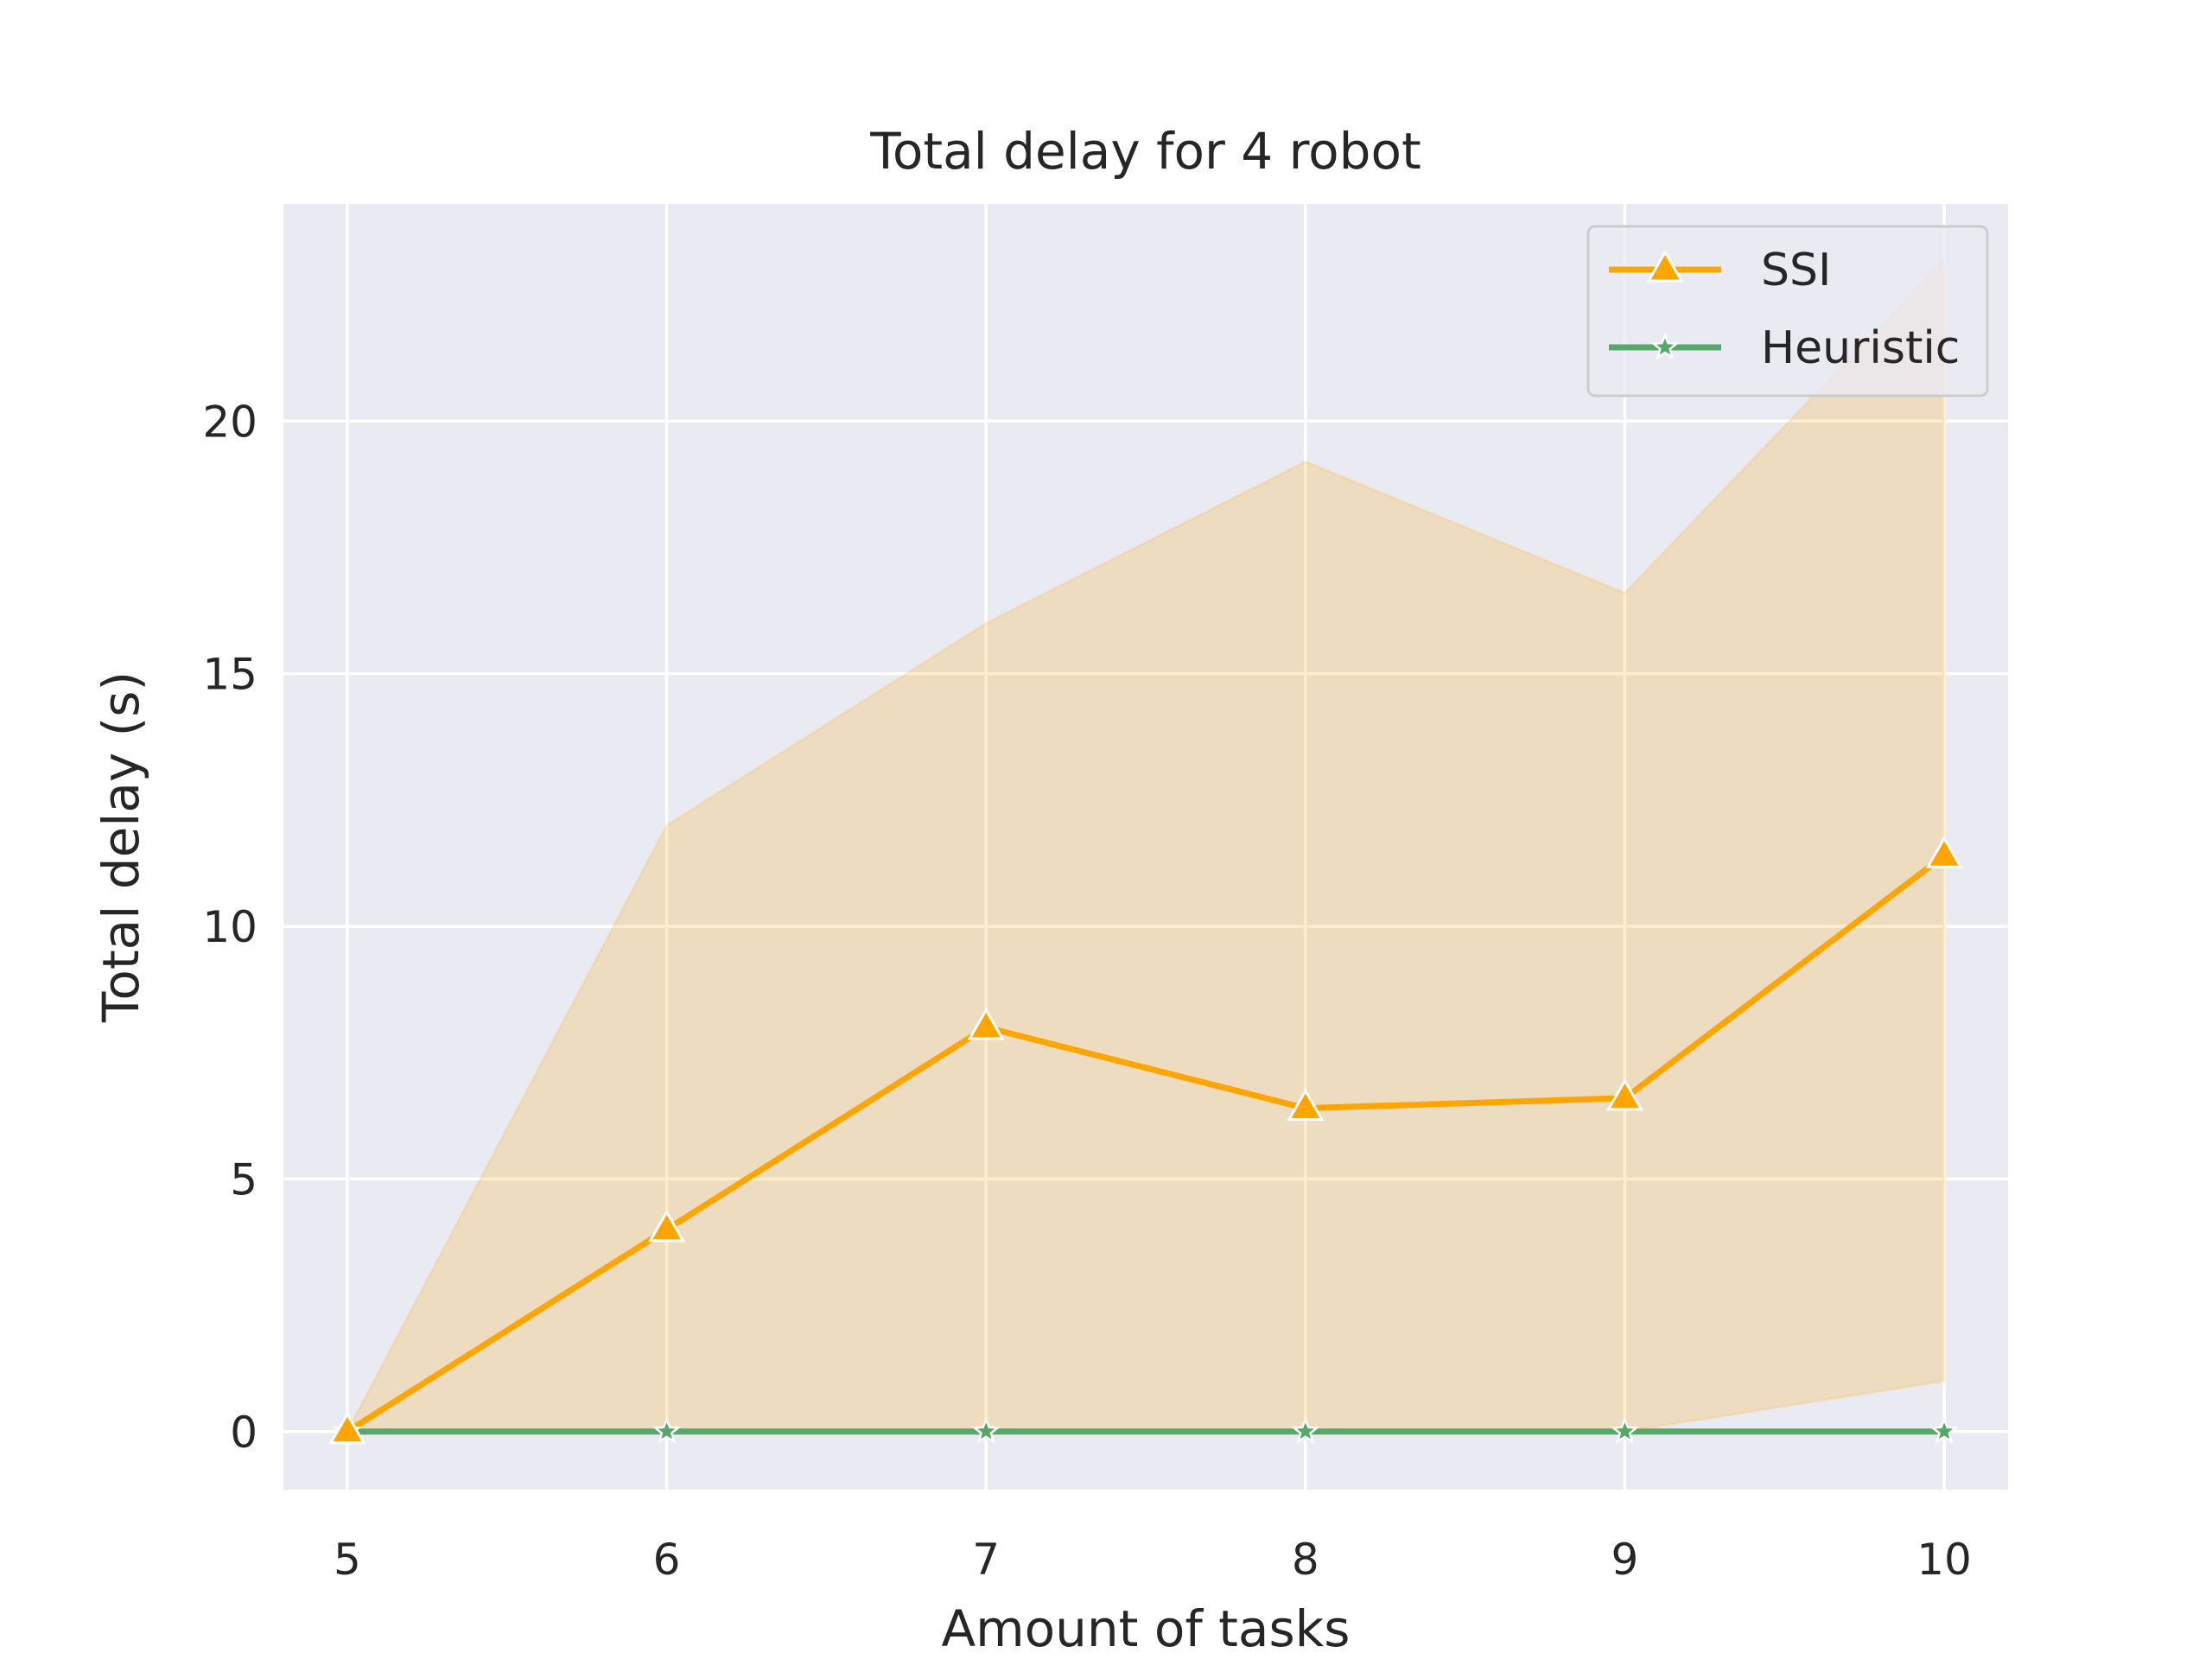  Describe the element at coordinates (667, 1560) in the screenshot. I see `x-tick-label: 6` at that location.